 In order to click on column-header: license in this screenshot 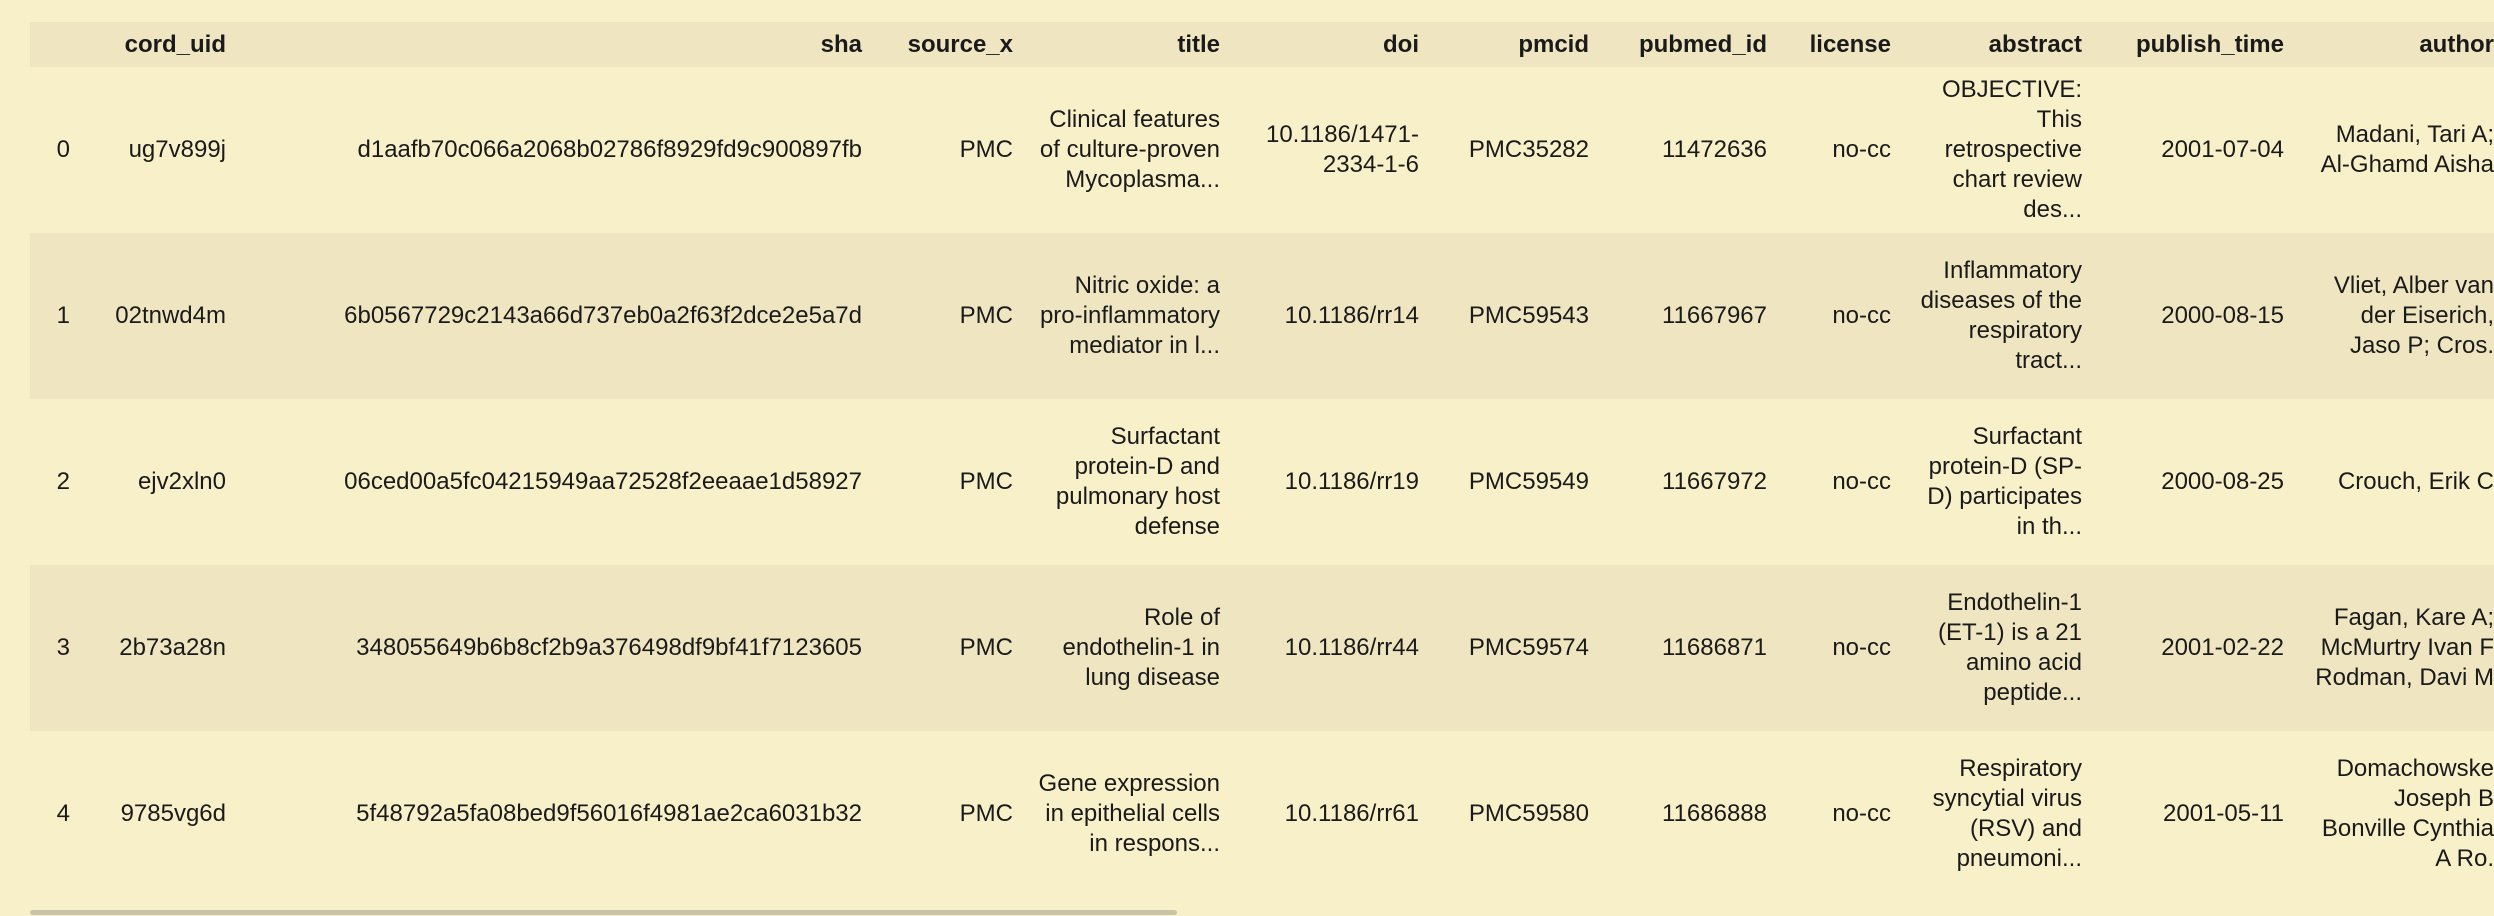, I will do `click(1841, 44)`.